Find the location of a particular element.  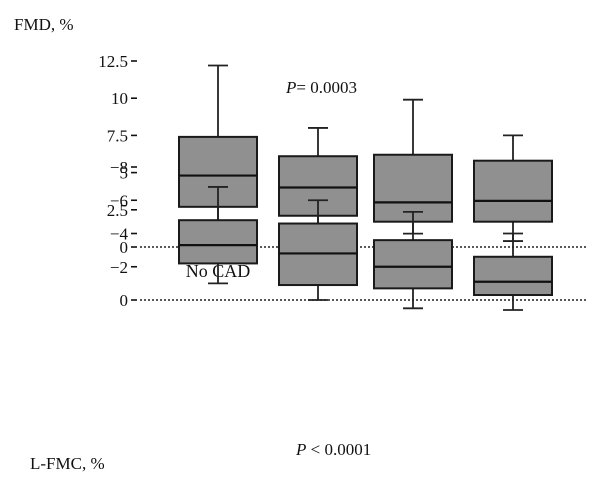

y-tick-label: −6 is located at coordinates (119, 200).